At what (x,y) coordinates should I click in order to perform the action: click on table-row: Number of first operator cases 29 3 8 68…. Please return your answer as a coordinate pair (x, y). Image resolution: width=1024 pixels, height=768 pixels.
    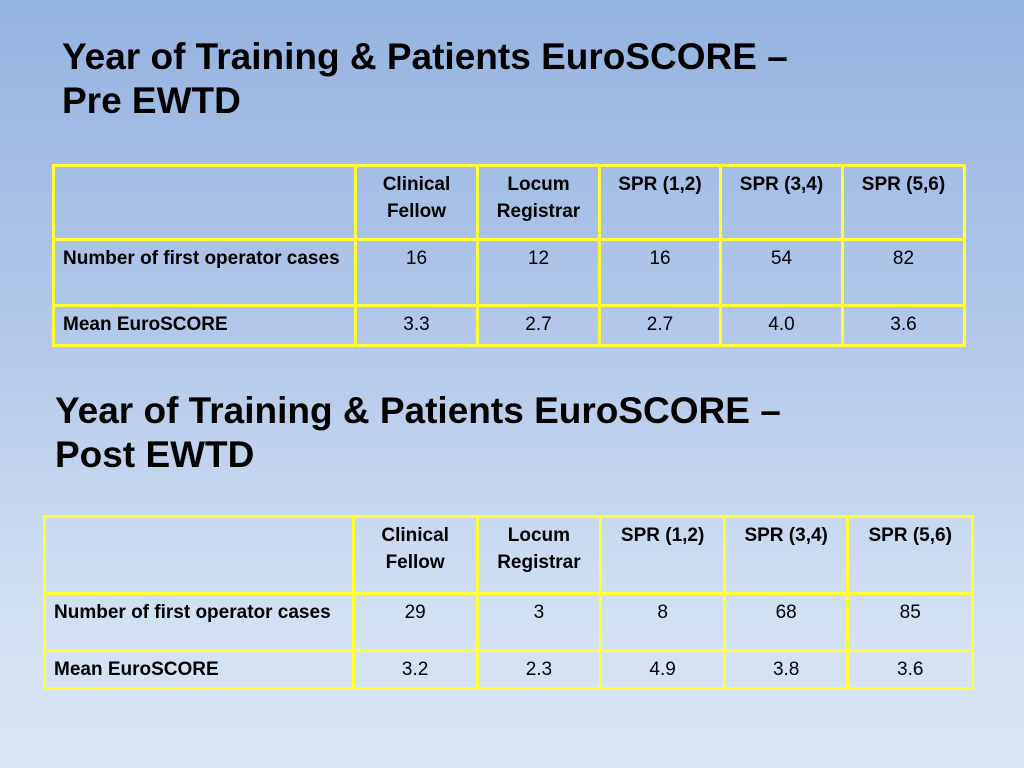
    Looking at the image, I should click on (508, 622).